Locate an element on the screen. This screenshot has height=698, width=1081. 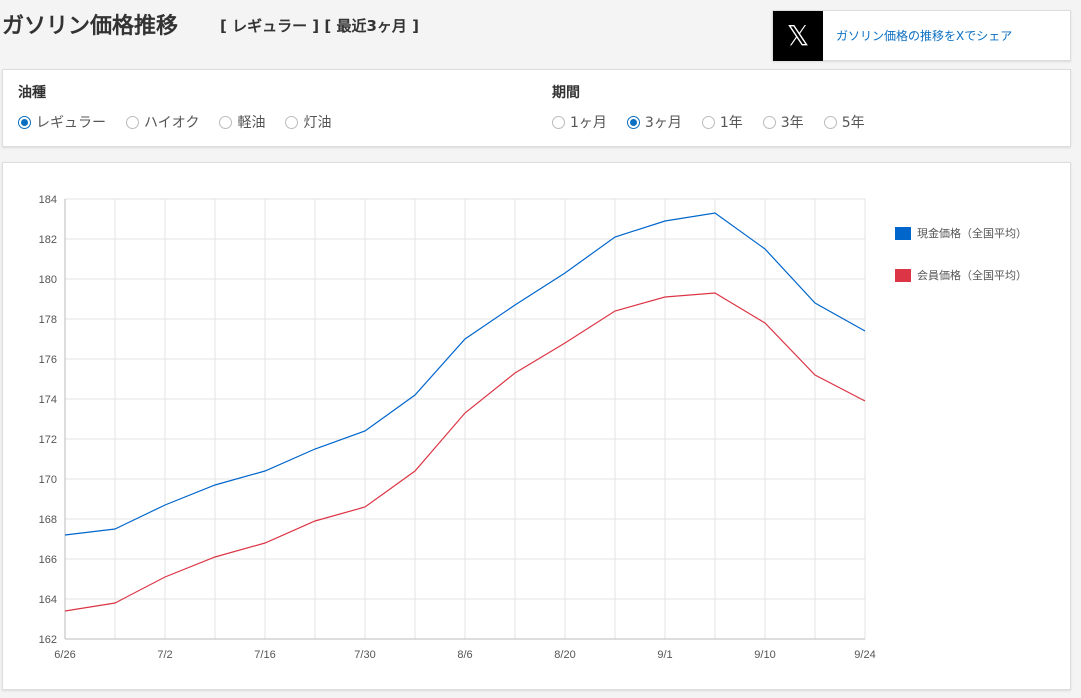
share-label: ガソリン価格の推移をXでシェア is located at coordinates (924, 36).